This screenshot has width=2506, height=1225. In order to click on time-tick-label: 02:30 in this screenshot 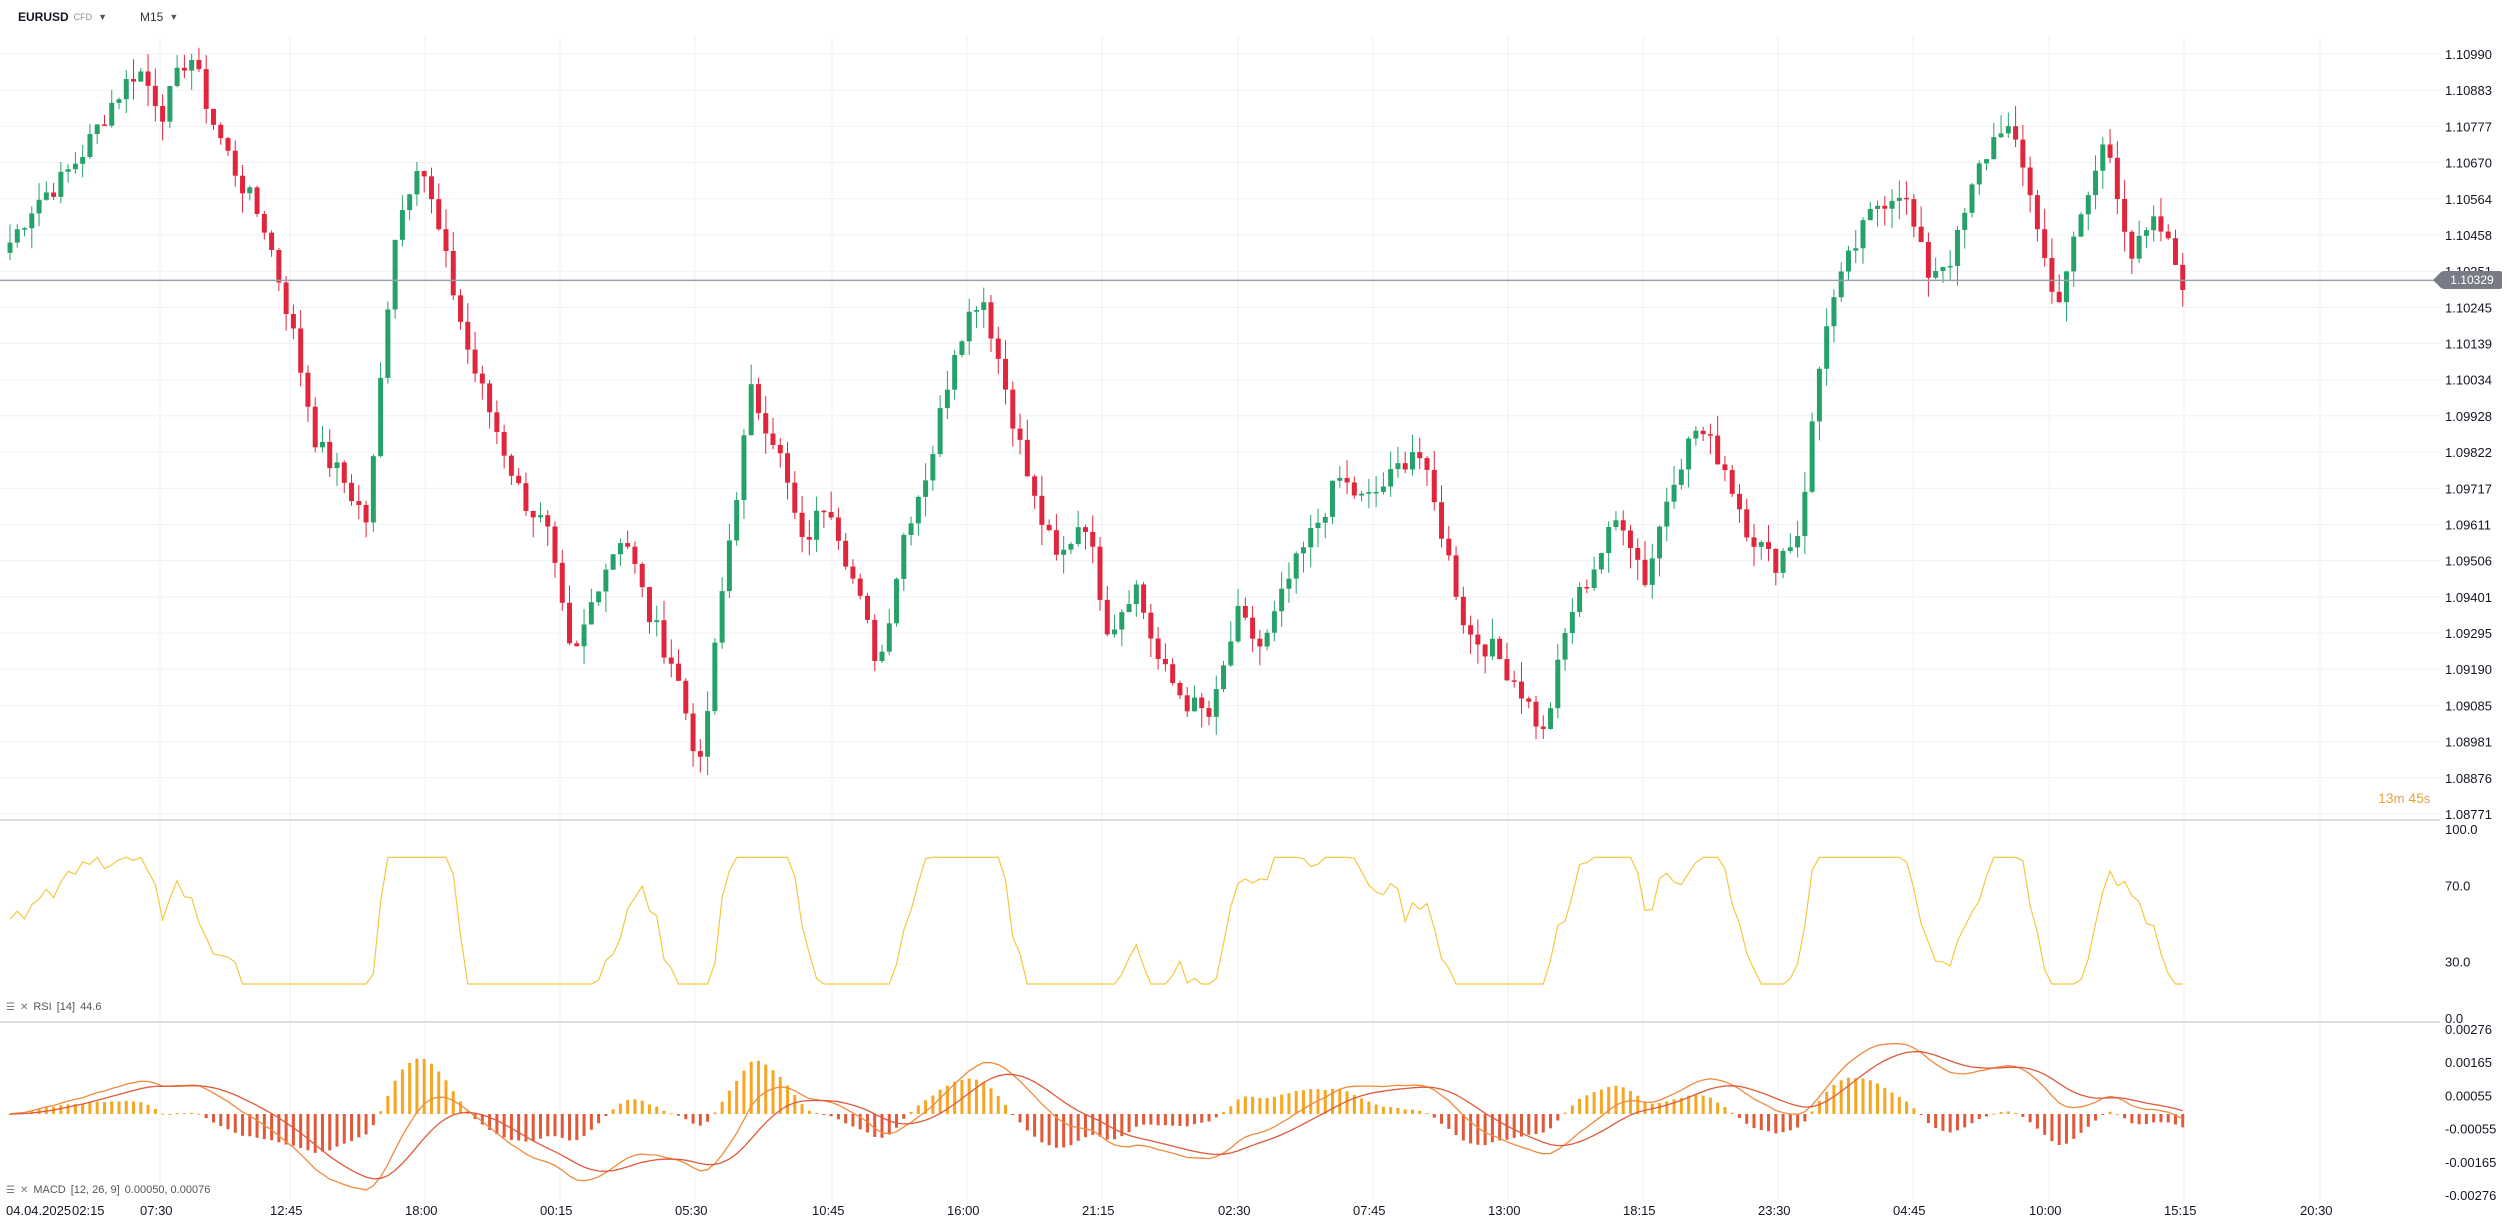, I will do `click(1234, 1210)`.